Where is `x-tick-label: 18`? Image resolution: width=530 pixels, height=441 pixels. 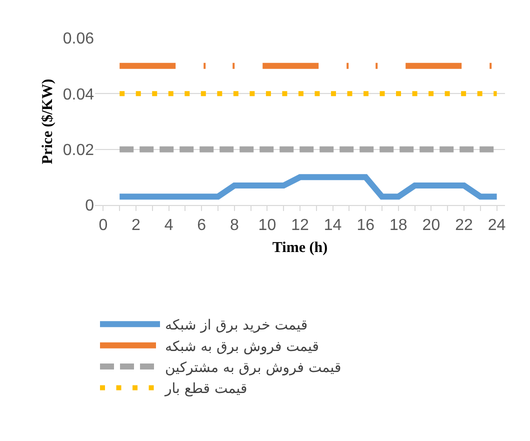 x-tick-label: 18 is located at coordinates (399, 225).